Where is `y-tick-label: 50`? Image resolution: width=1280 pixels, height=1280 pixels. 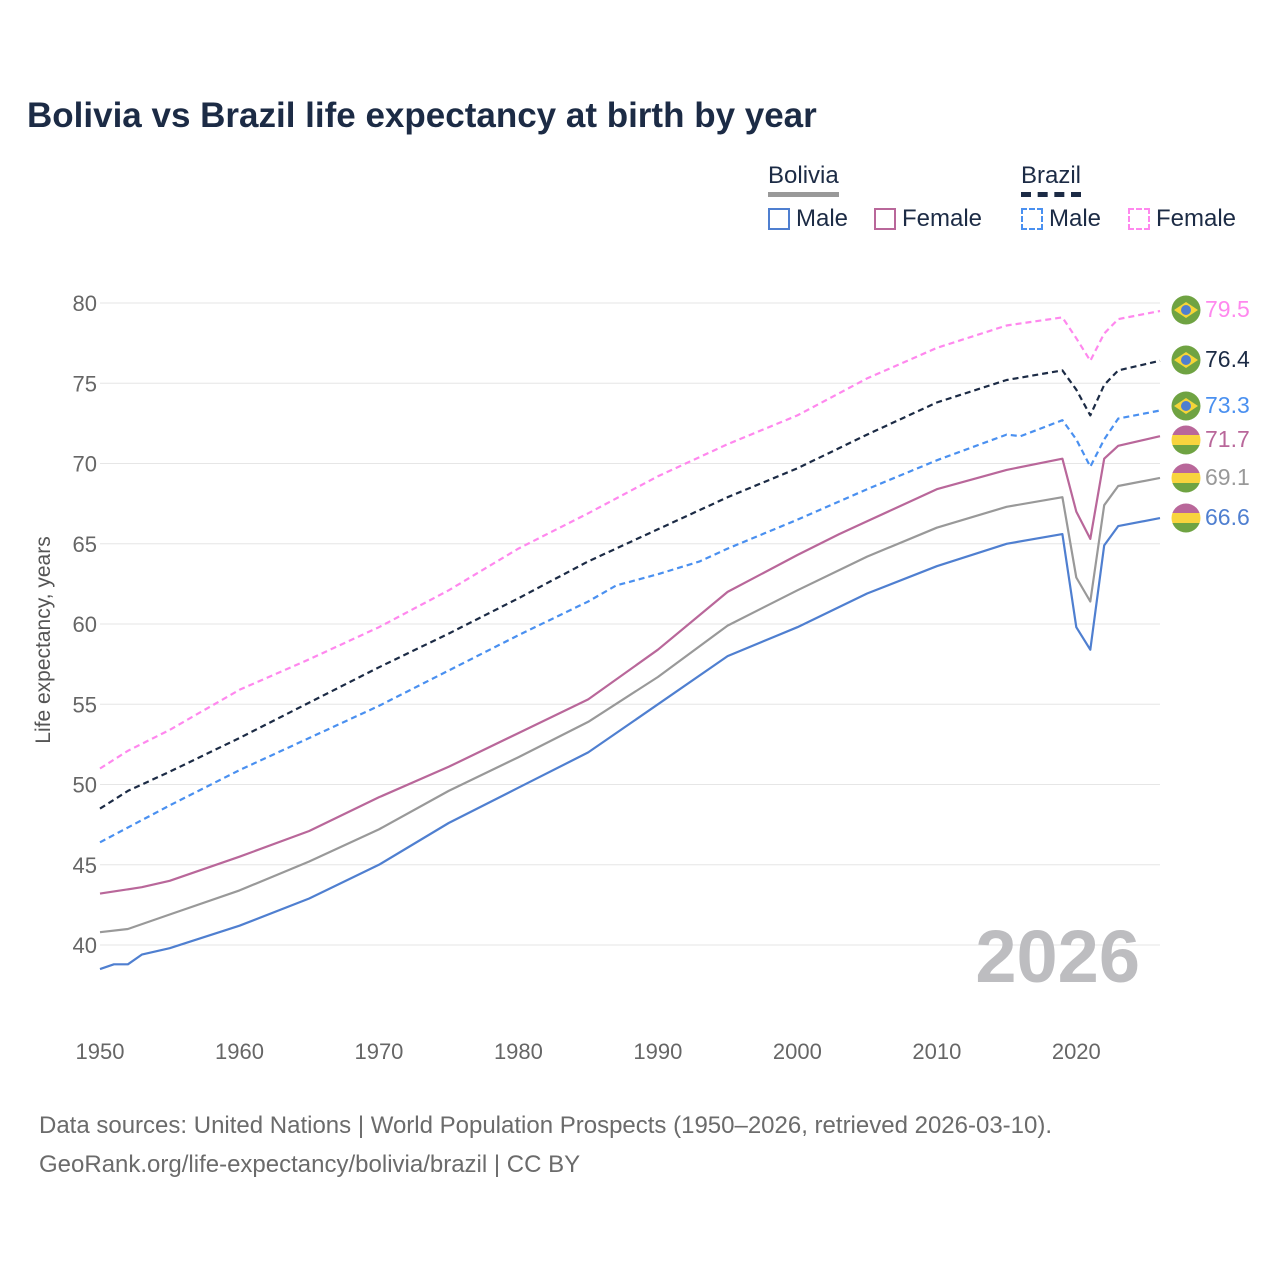
y-tick-label: 50 is located at coordinates (85, 785).